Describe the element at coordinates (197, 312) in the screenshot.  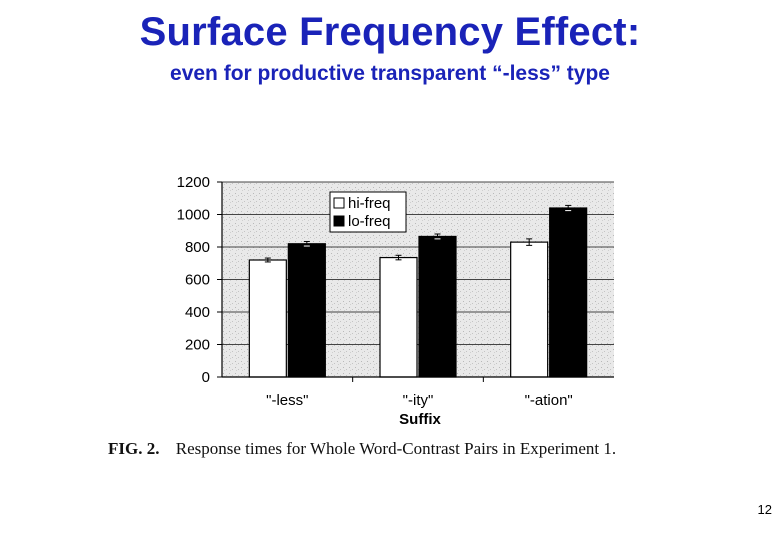
I see `y-tick-label: 400` at that location.